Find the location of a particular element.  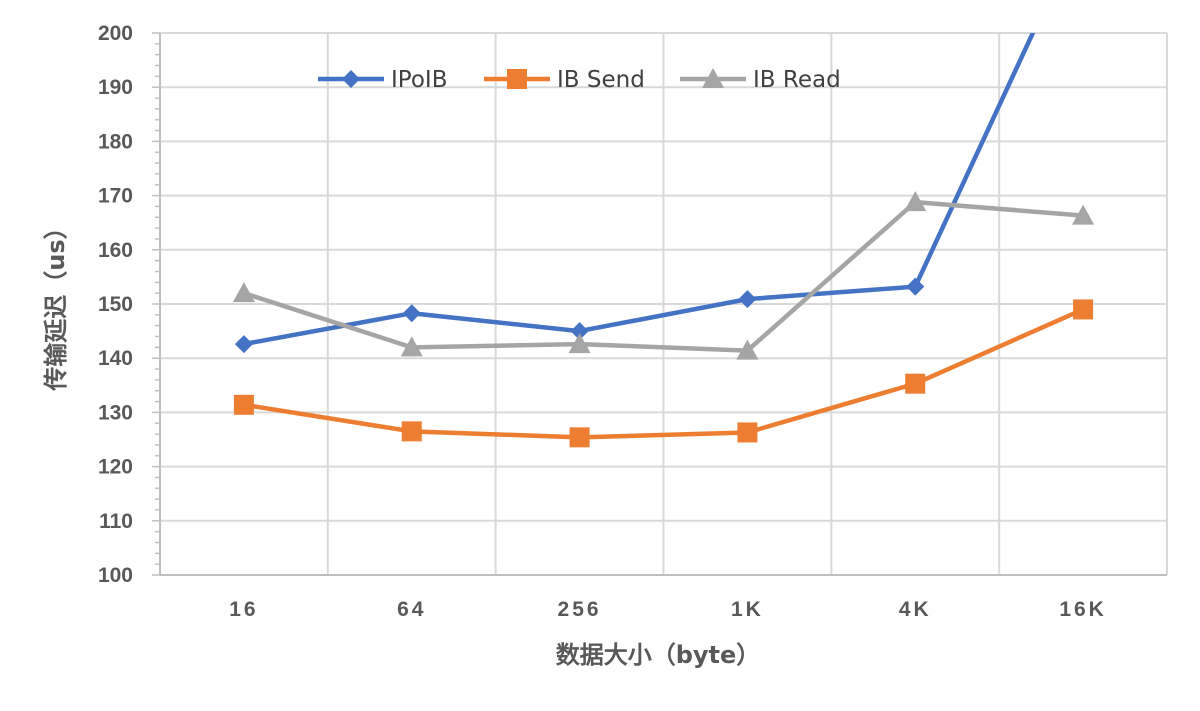

y-tick-label: 190 is located at coordinates (115, 87).